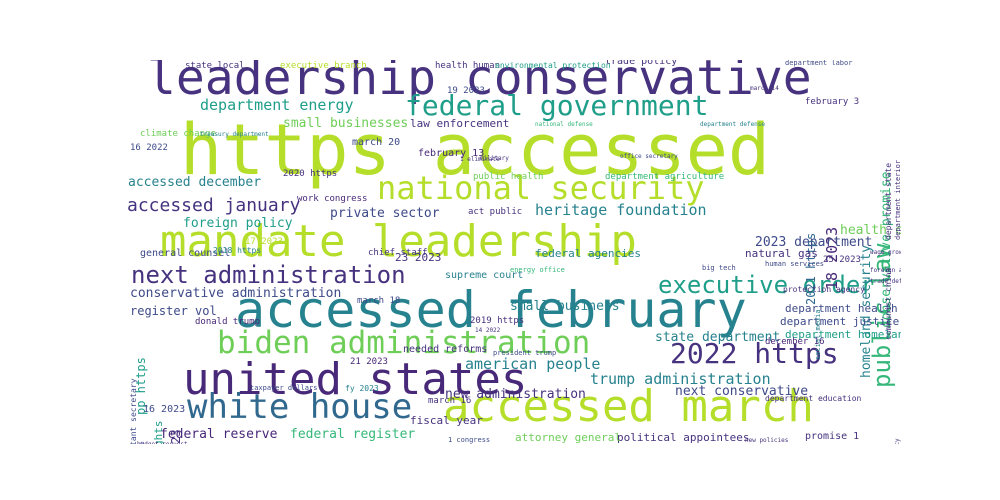 Image resolution: width=1000 pixels, height=500 pixels. Describe the element at coordinates (178, 134) in the screenshot. I see `word-climate-change: climate change` at that location.